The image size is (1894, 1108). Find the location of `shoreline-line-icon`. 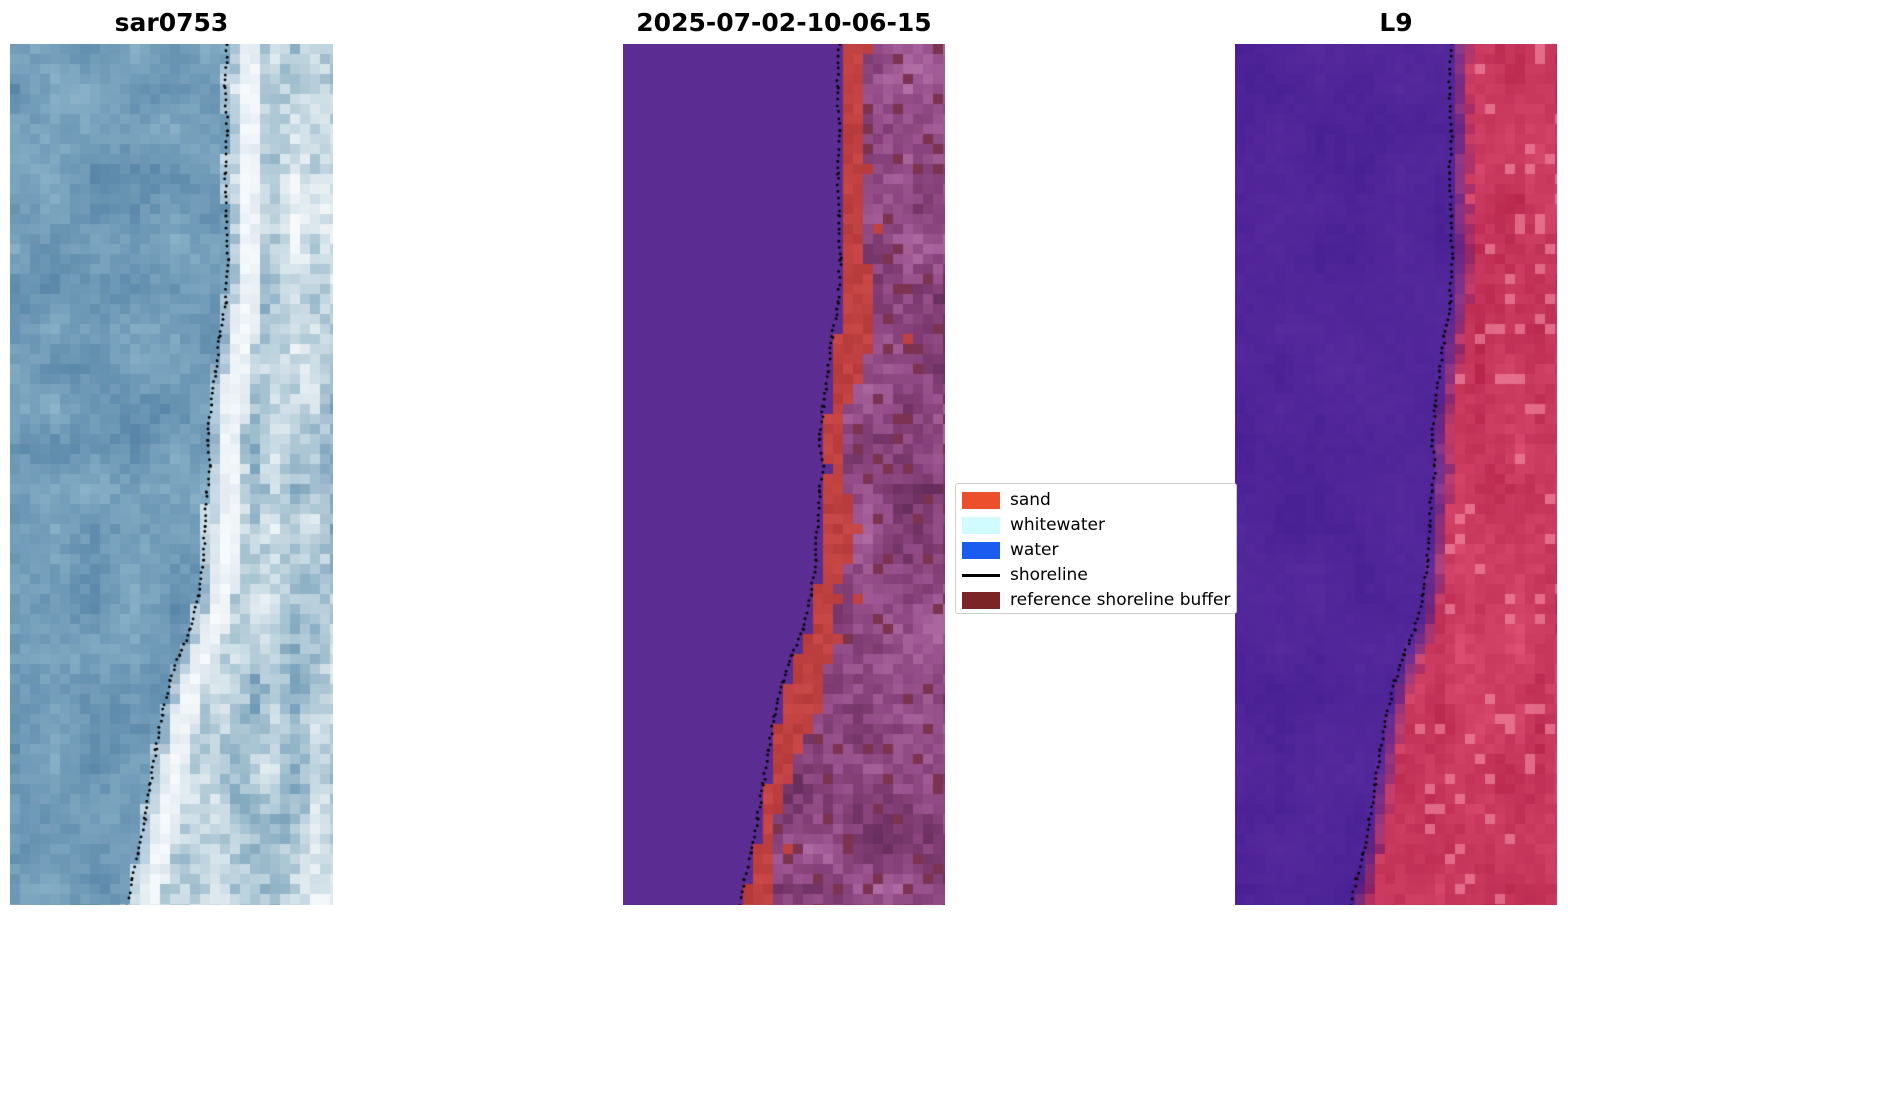

shoreline-line-icon is located at coordinates (981, 575).